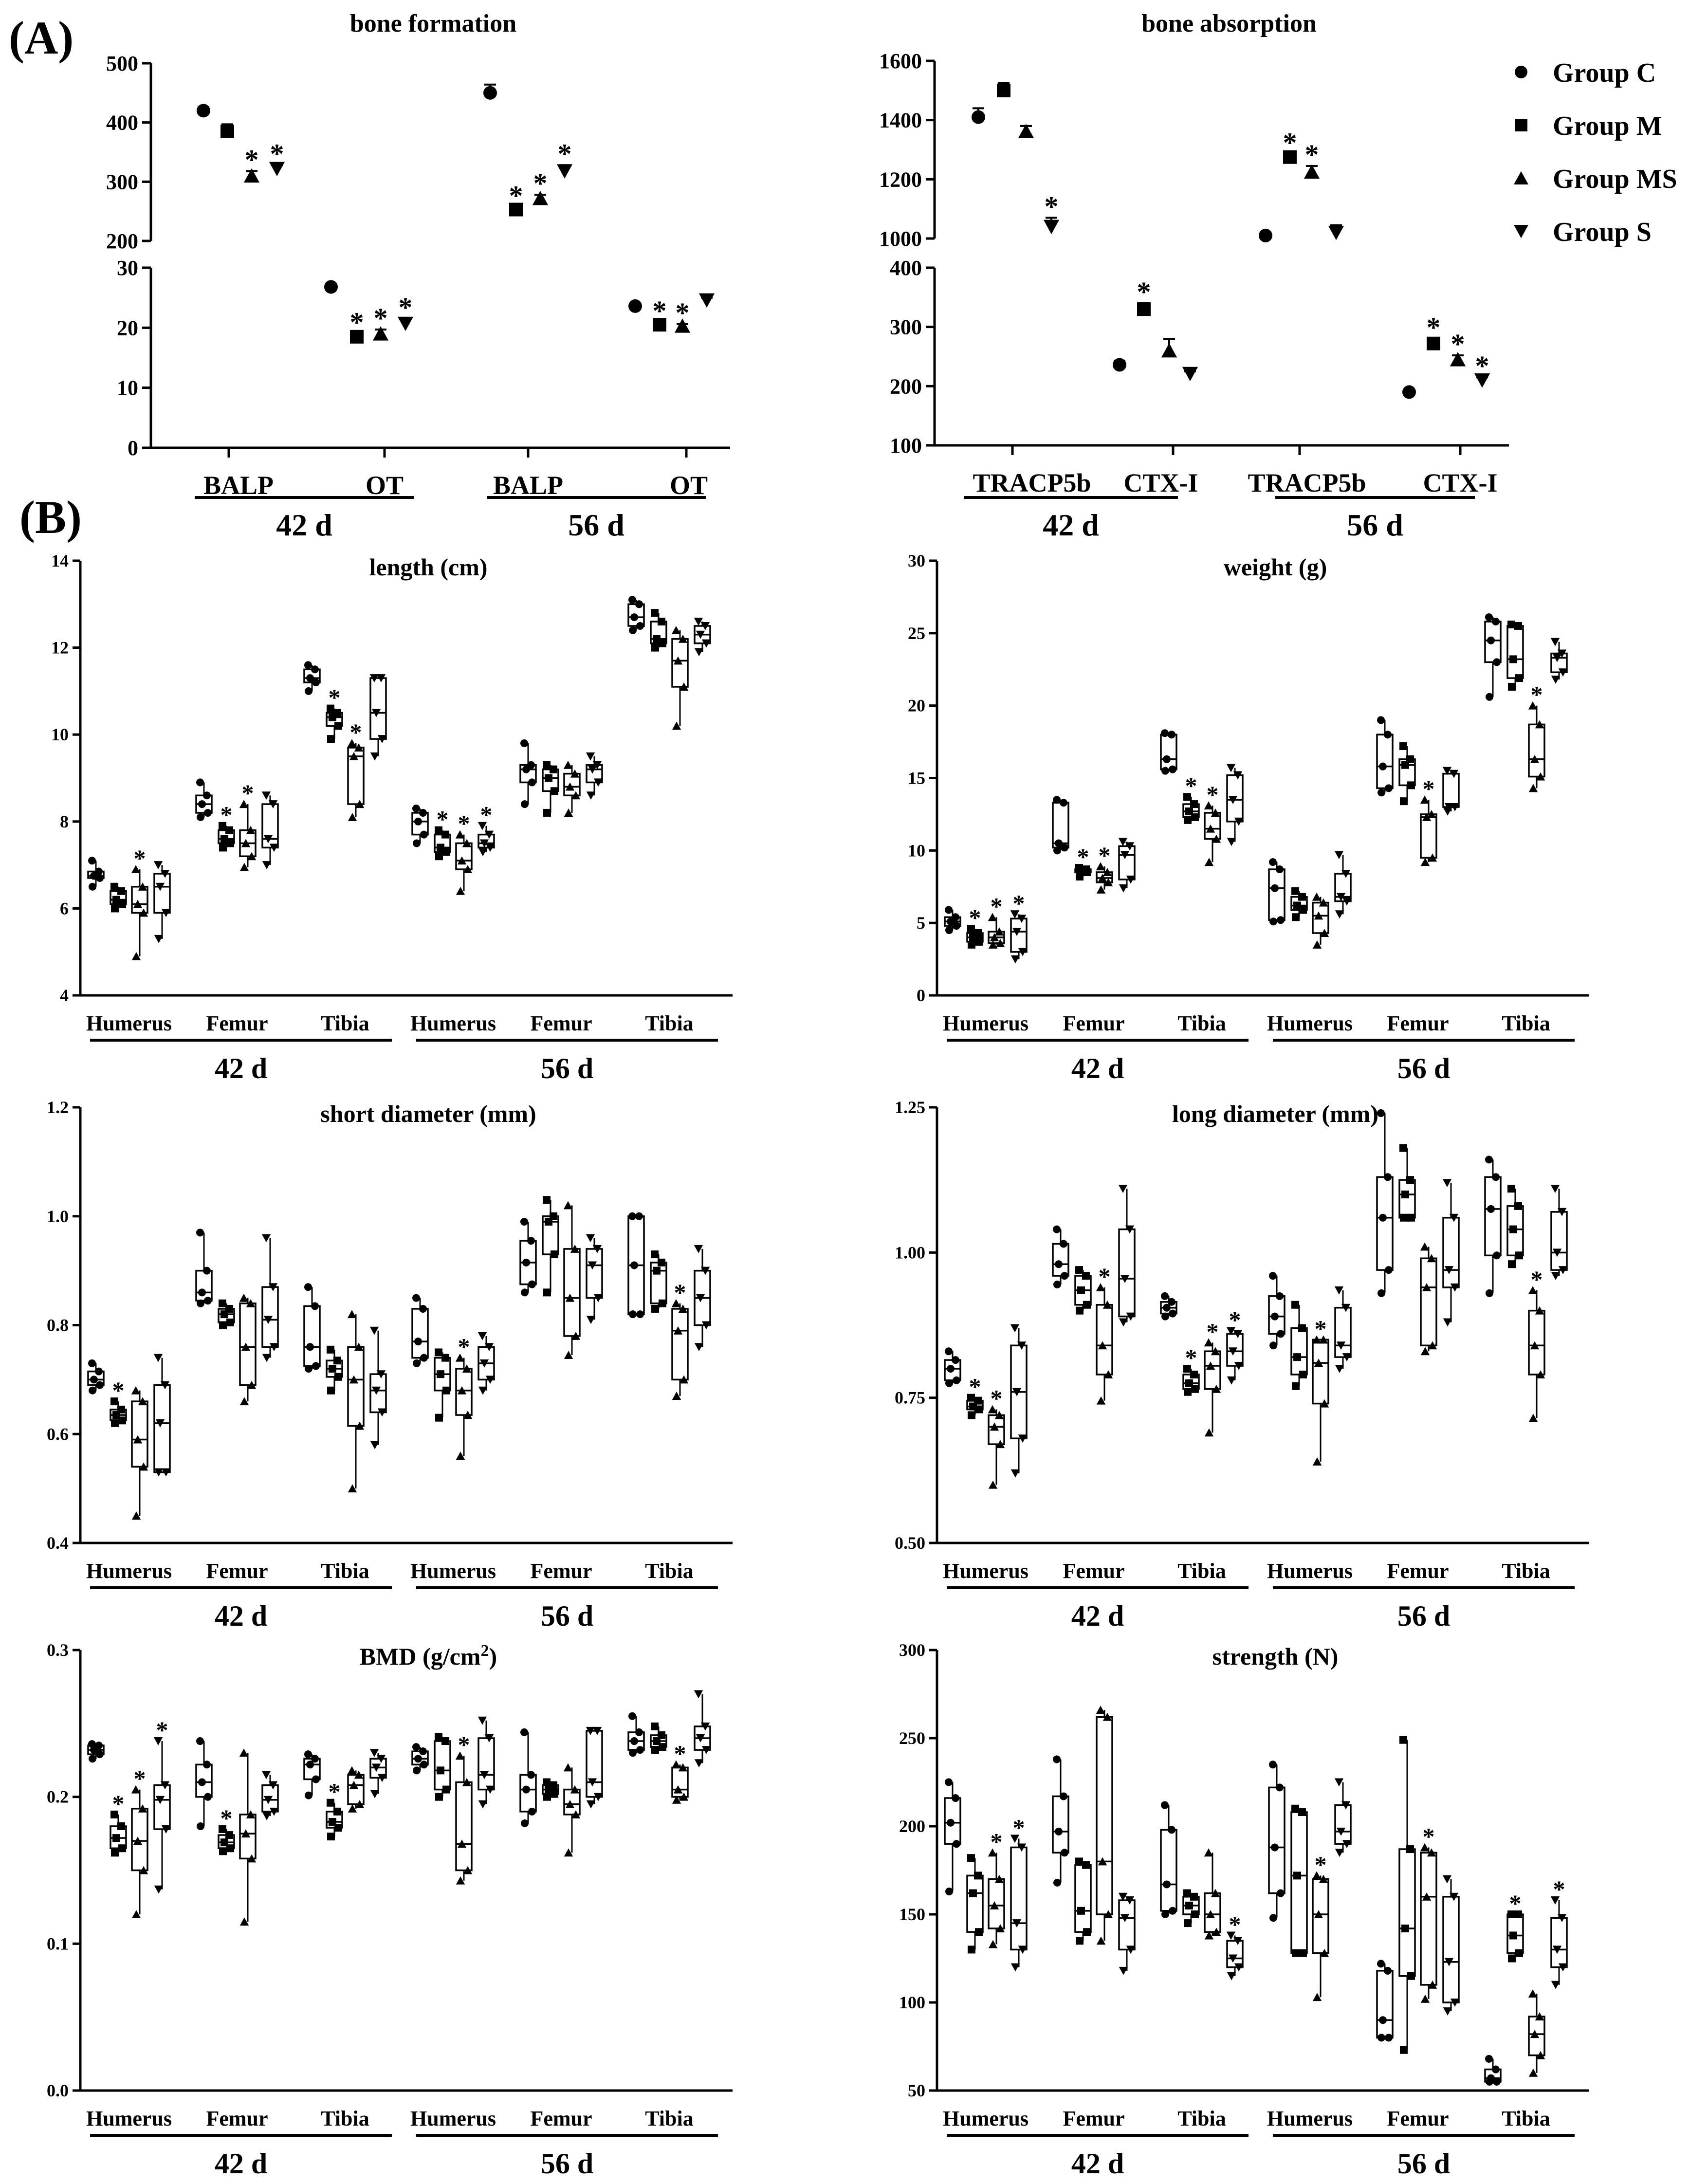  I want to click on panel-label-a: (A), so click(41, 38).